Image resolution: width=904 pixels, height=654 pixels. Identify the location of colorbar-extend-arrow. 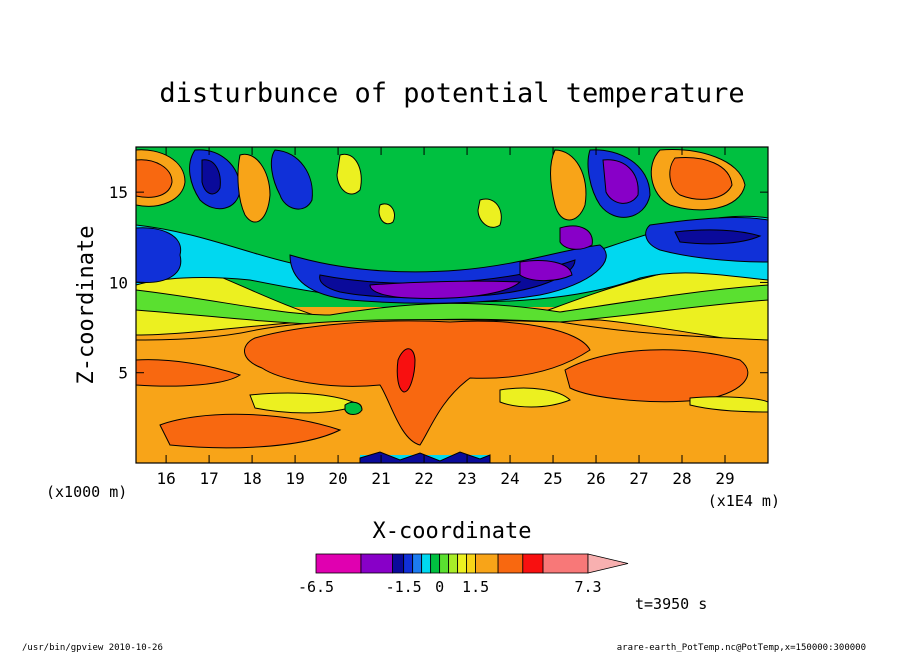
(608, 563).